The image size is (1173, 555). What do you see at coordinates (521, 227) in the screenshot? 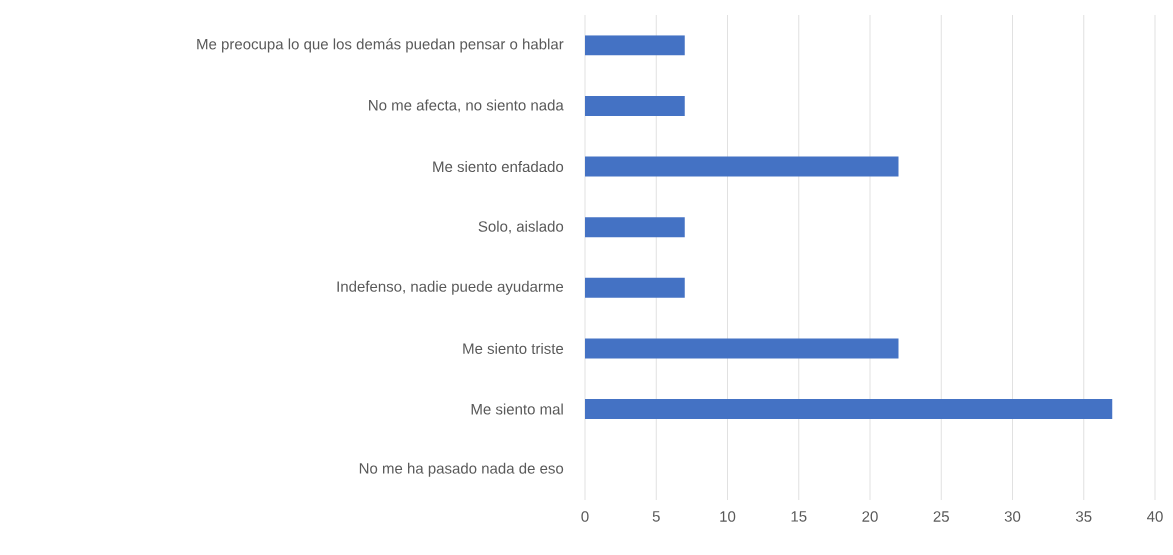
I see `y-tick-label: Solo, aislado` at bounding box center [521, 227].